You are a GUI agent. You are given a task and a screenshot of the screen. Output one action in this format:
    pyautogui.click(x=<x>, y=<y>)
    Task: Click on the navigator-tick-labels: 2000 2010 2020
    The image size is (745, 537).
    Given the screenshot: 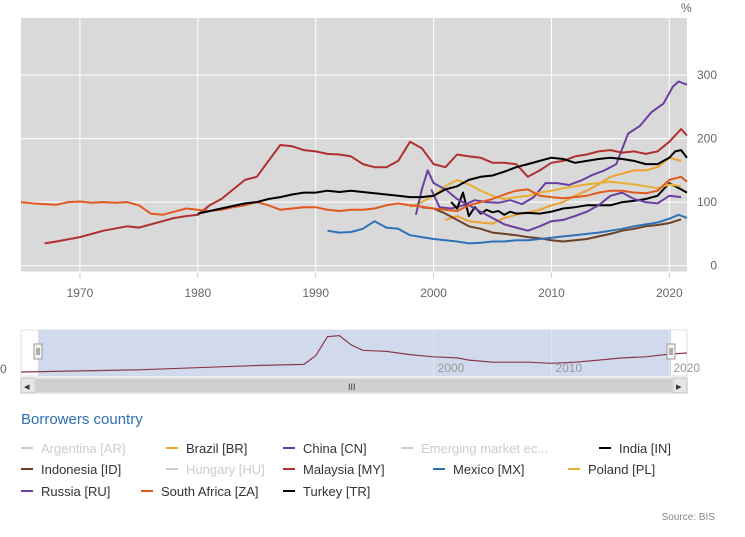 What is the action you would take?
    pyautogui.click(x=569, y=368)
    